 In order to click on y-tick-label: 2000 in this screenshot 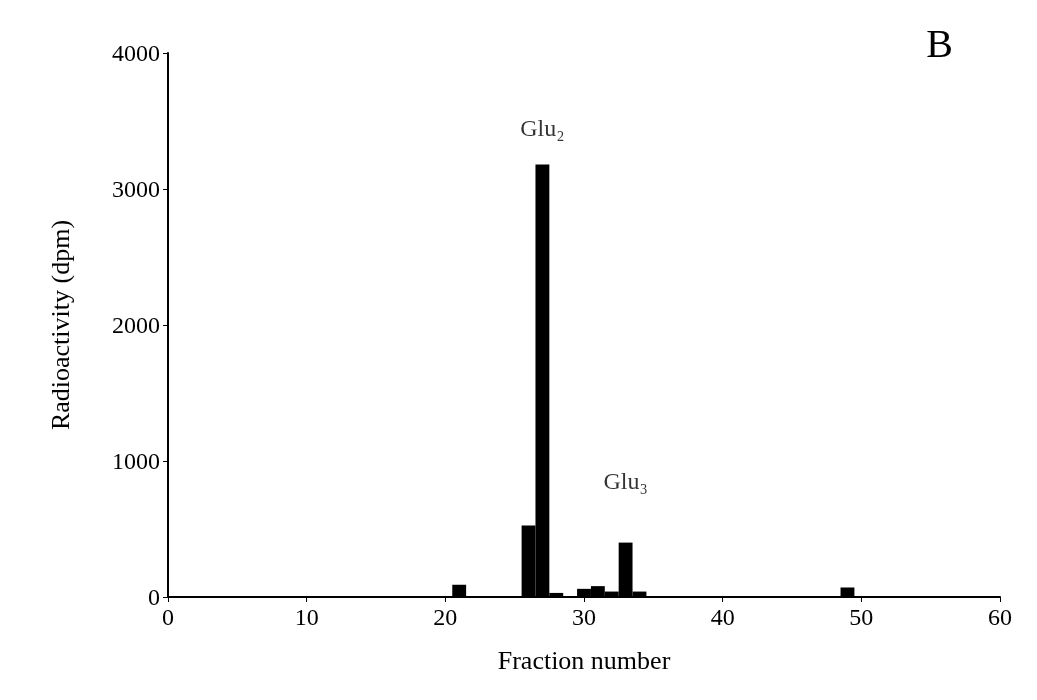, I will do `click(136, 325)`.